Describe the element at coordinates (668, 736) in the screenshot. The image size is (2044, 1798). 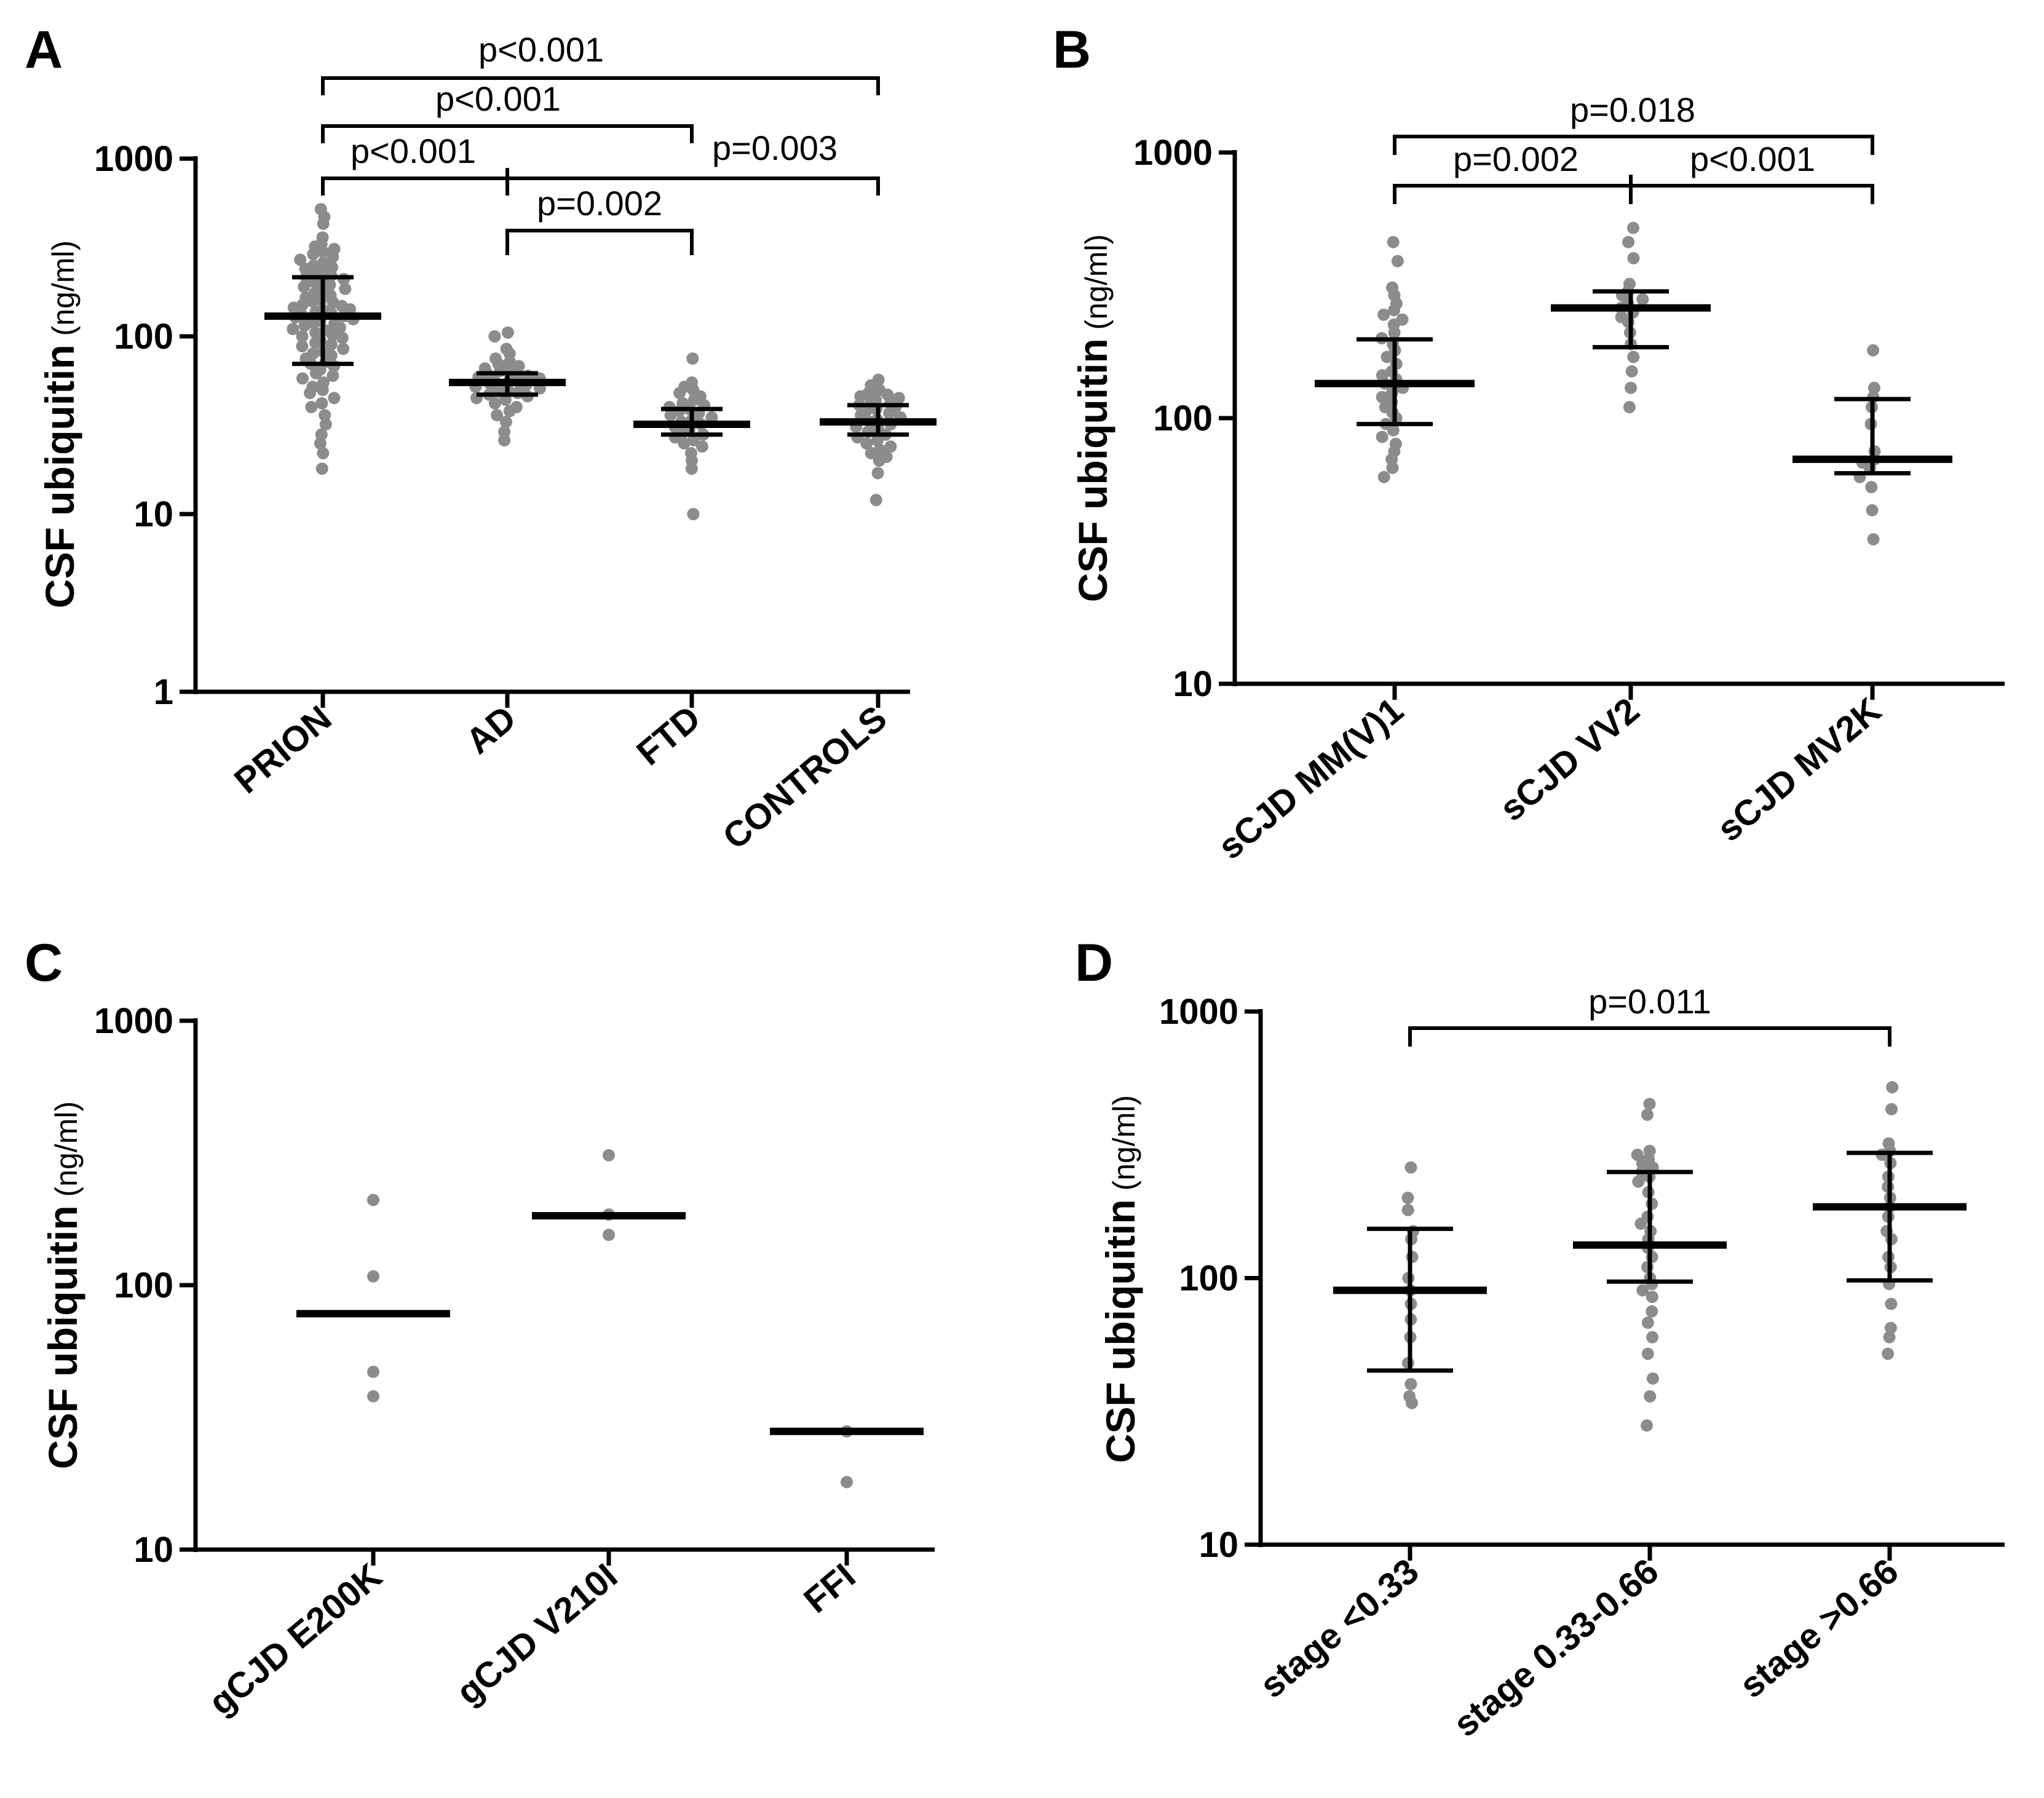
I see `x-category-label: FTD` at that location.